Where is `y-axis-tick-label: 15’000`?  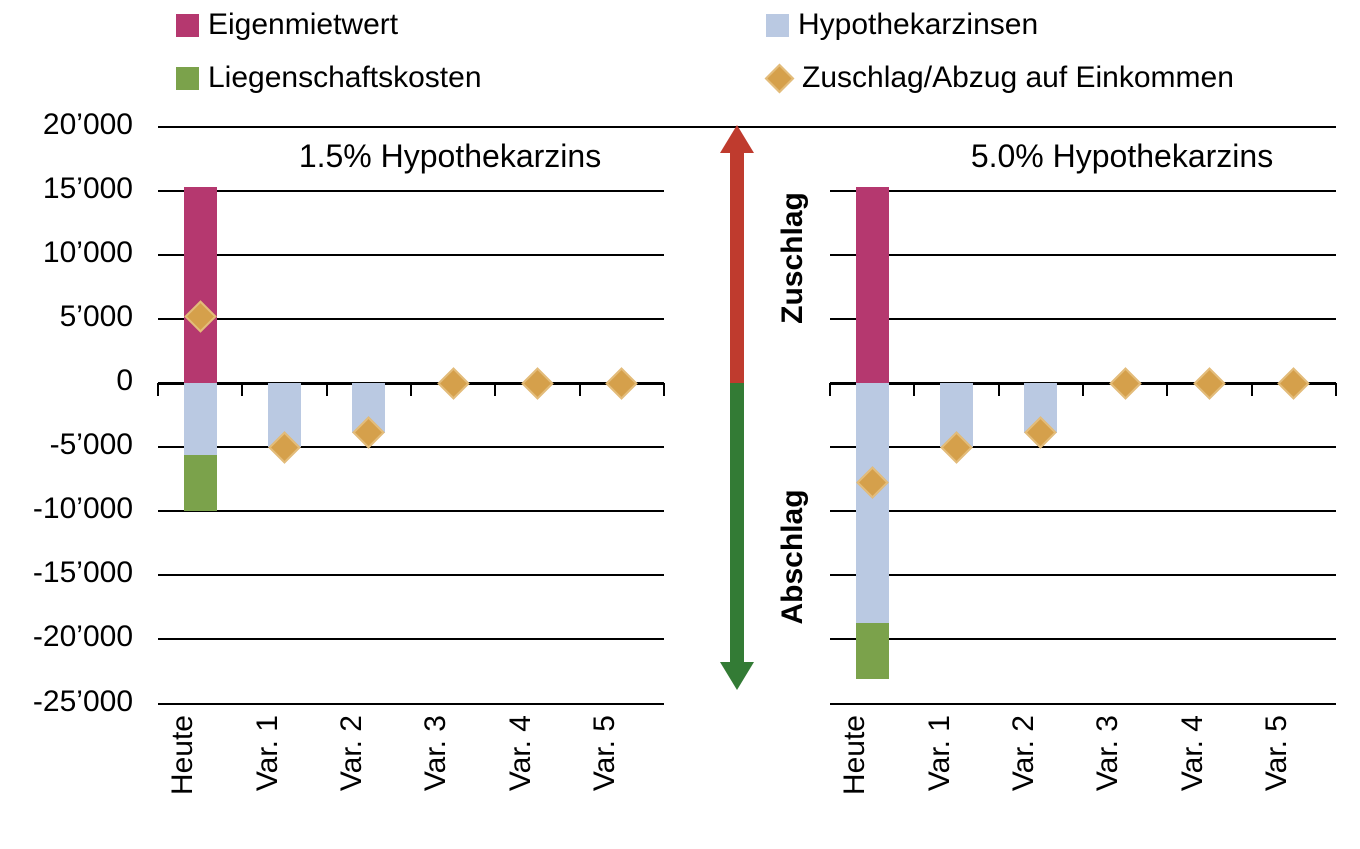 y-axis-tick-label: 15’000 is located at coordinates (87, 188).